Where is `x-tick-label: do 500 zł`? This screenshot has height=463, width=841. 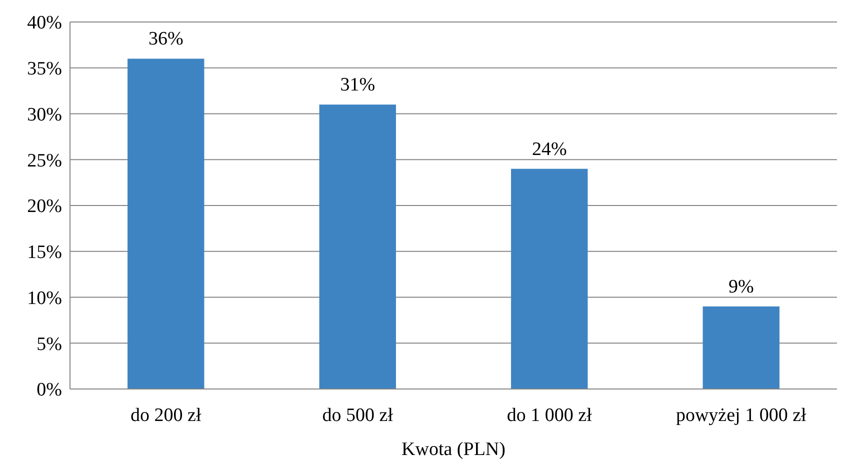 x-tick-label: do 500 zł is located at coordinates (358, 415).